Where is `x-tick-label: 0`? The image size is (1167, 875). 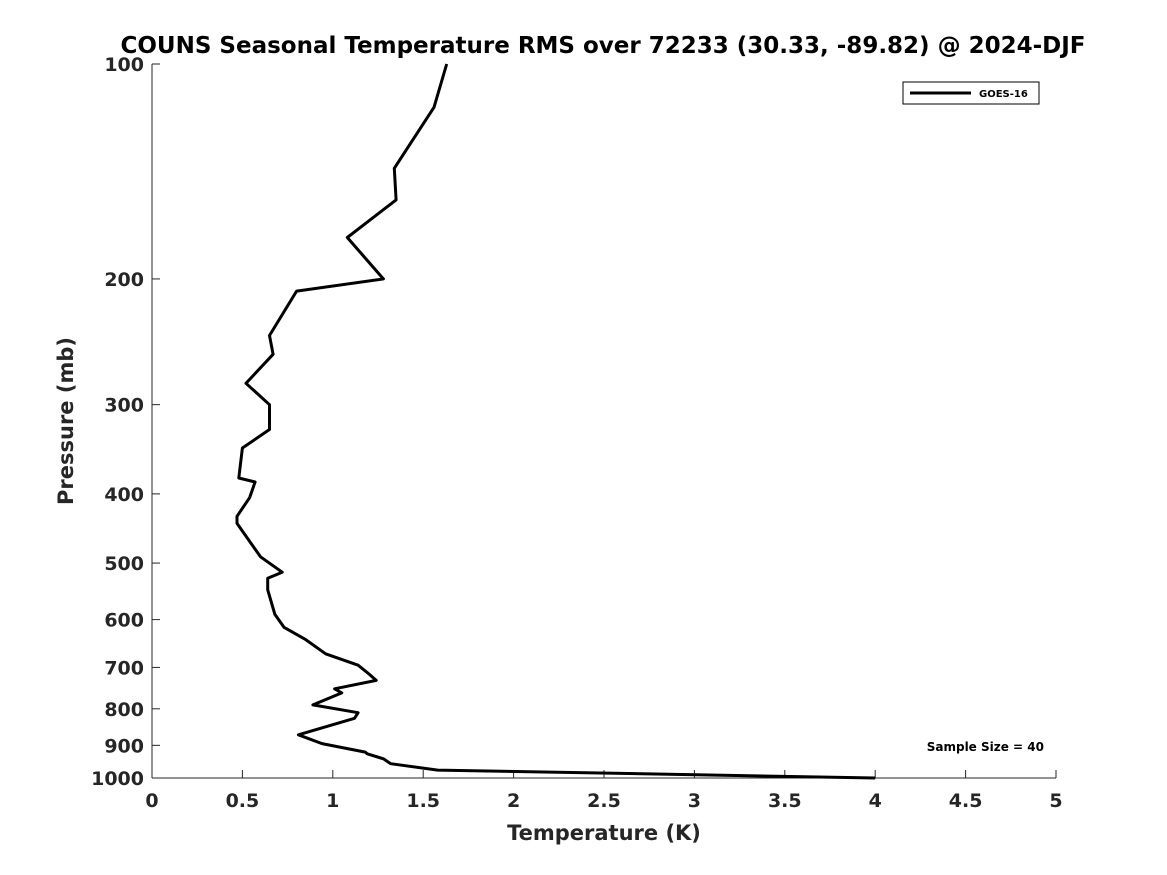 x-tick-label: 0 is located at coordinates (151, 801).